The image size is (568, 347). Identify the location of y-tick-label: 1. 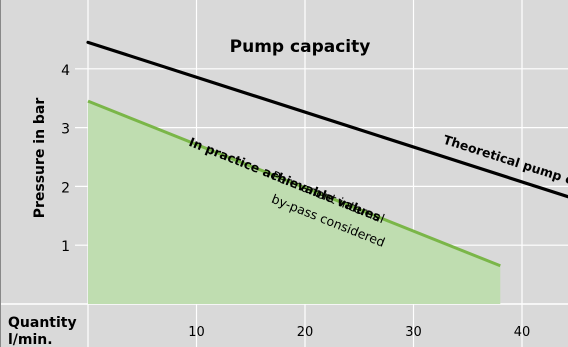
(65, 247).